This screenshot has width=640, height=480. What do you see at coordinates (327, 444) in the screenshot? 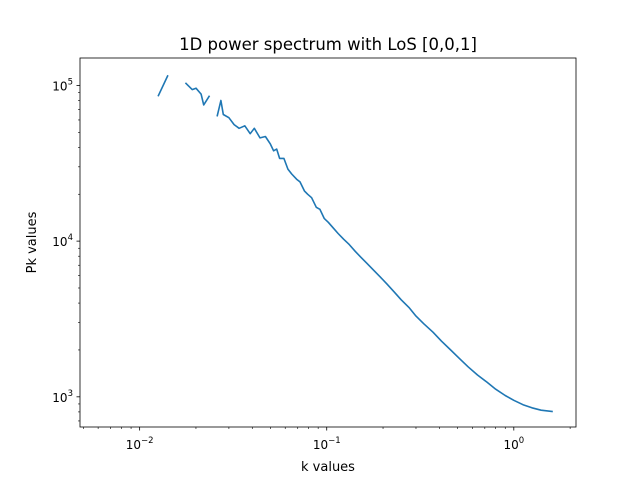
I see `x-tick-label: 10⁻¹` at bounding box center [327, 444].